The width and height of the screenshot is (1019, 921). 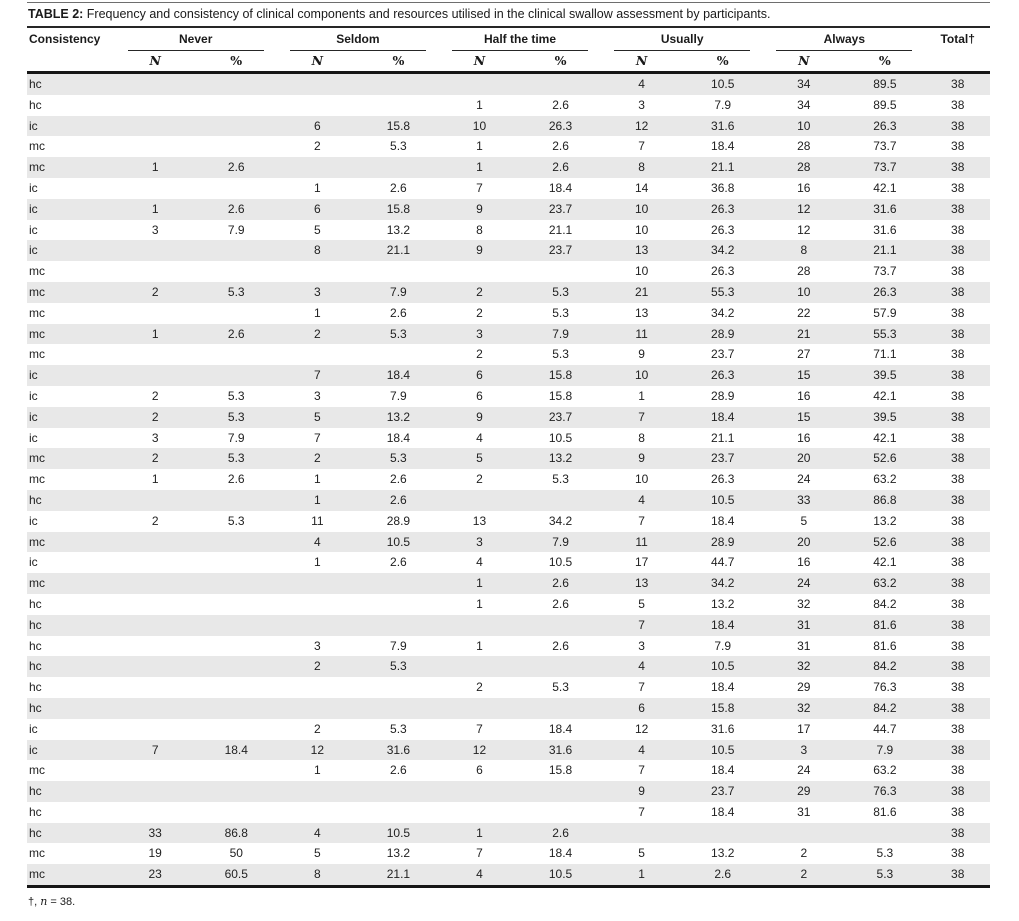 I want to click on value-cell: 7.9, so click(x=560, y=333).